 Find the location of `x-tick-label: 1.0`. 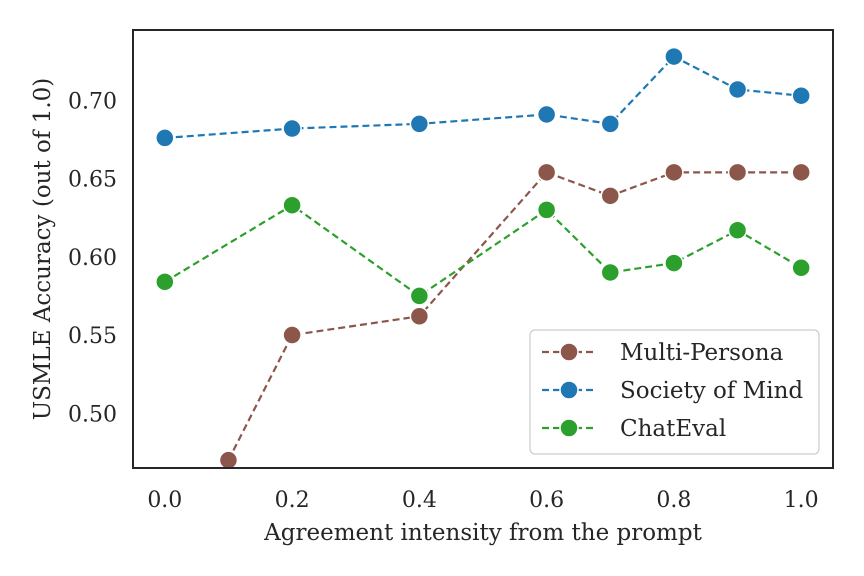

x-tick-label: 1.0 is located at coordinates (801, 500).